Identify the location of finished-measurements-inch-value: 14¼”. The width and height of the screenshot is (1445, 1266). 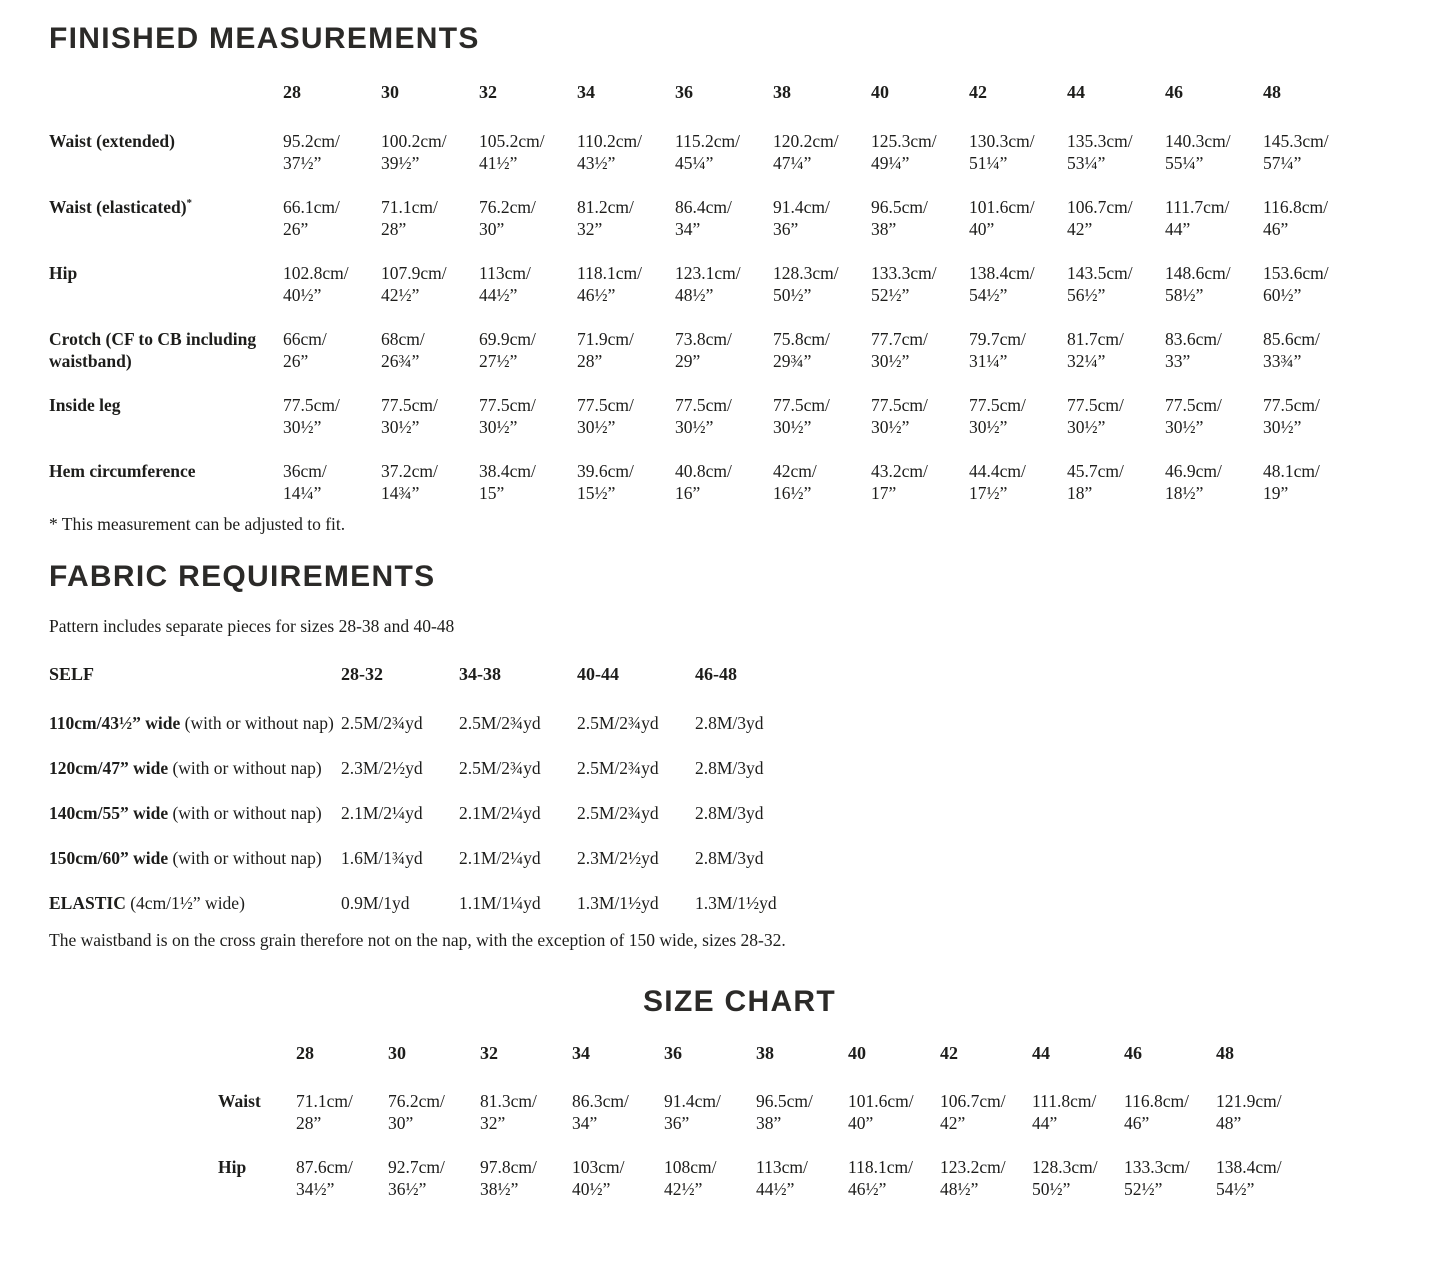
(302, 493).